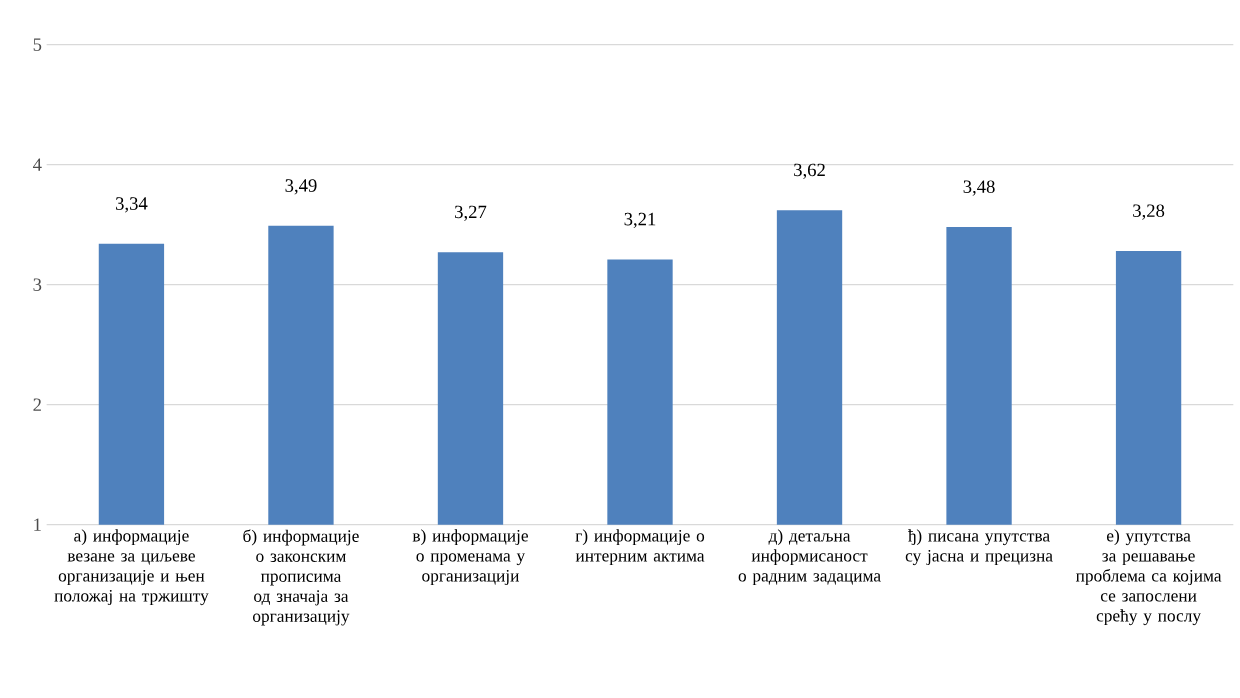 This screenshot has width=1240, height=698. What do you see at coordinates (979, 188) in the screenshot?
I see `data-label: 3,48` at bounding box center [979, 188].